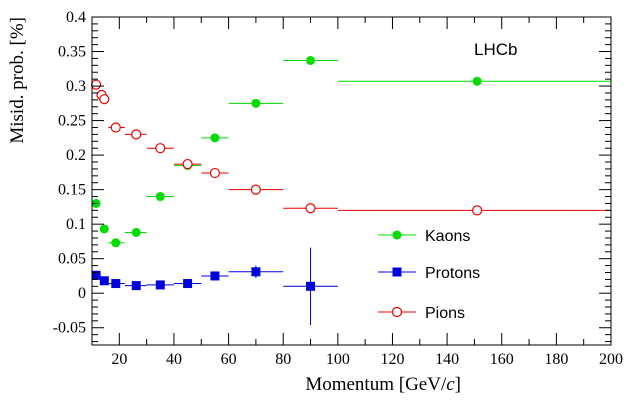 The width and height of the screenshot is (635, 400). Describe the element at coordinates (82, 293) in the screenshot. I see `y-tick-label: 0` at that location.